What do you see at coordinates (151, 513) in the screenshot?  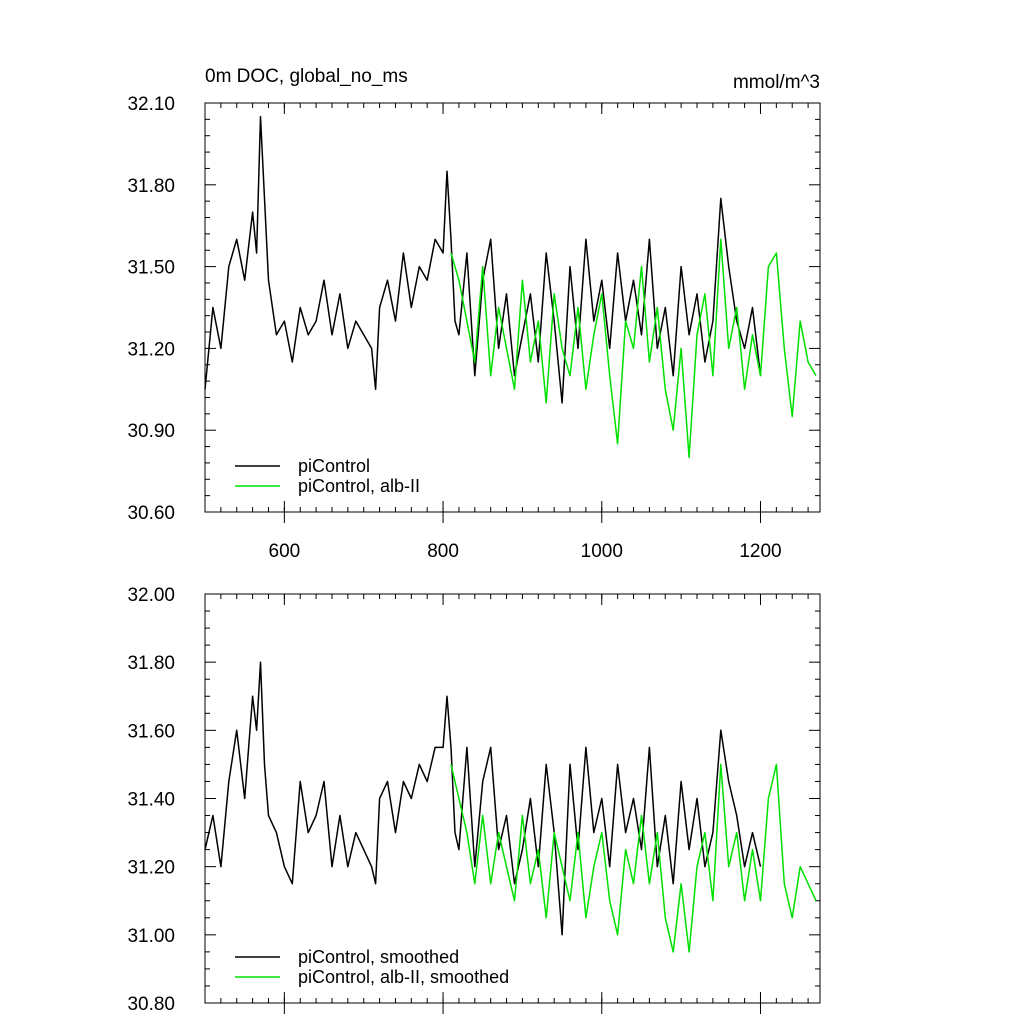 I see `y-tick-label: 30.60` at bounding box center [151, 513].